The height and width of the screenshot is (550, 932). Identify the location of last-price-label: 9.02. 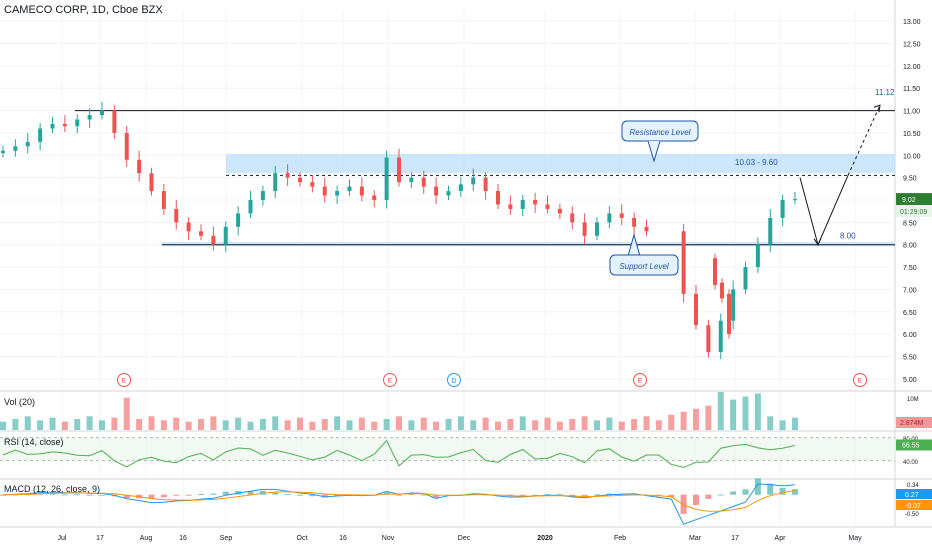
(909, 200).